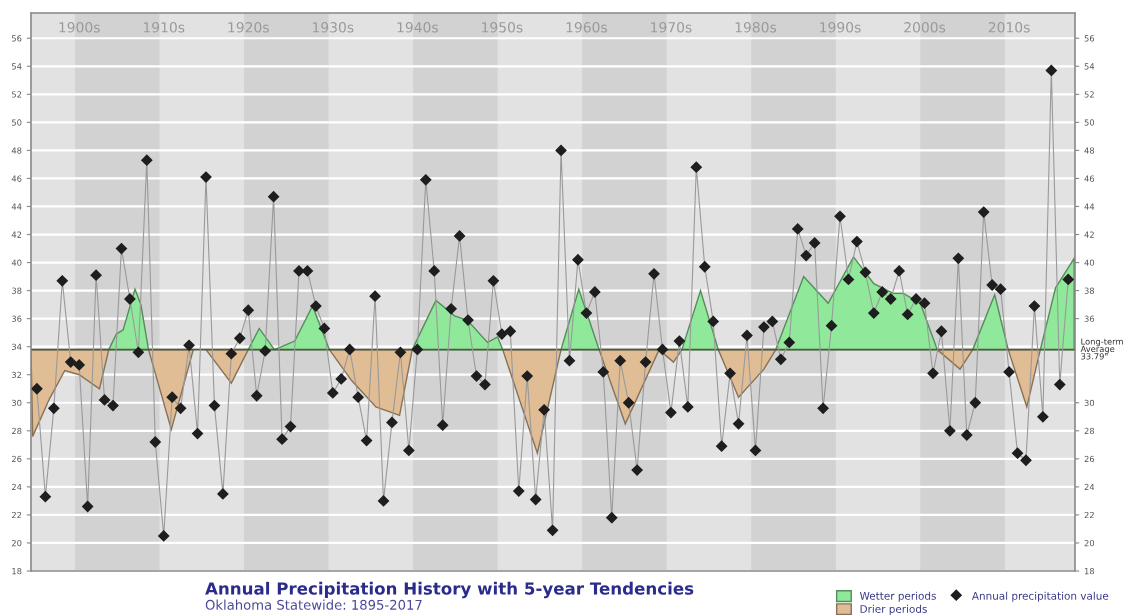 The height and width of the screenshot is (615, 1132). What do you see at coordinates (17, 290) in the screenshot?
I see `y-tick-label: 38` at bounding box center [17, 290].